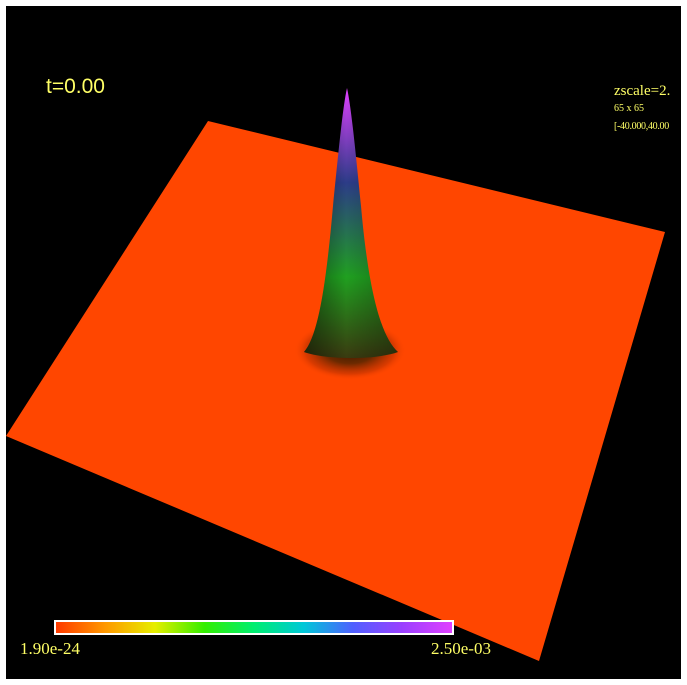 This screenshot has height=685, width=687. I want to click on gaussian-peak-shading, so click(351, 223).